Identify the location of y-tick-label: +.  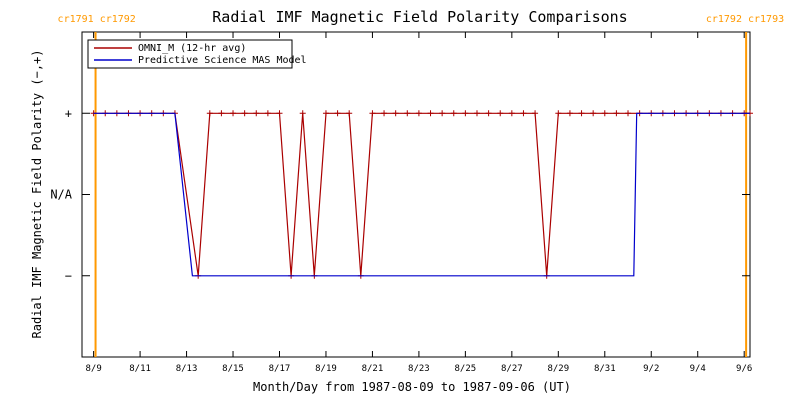
(68, 113).